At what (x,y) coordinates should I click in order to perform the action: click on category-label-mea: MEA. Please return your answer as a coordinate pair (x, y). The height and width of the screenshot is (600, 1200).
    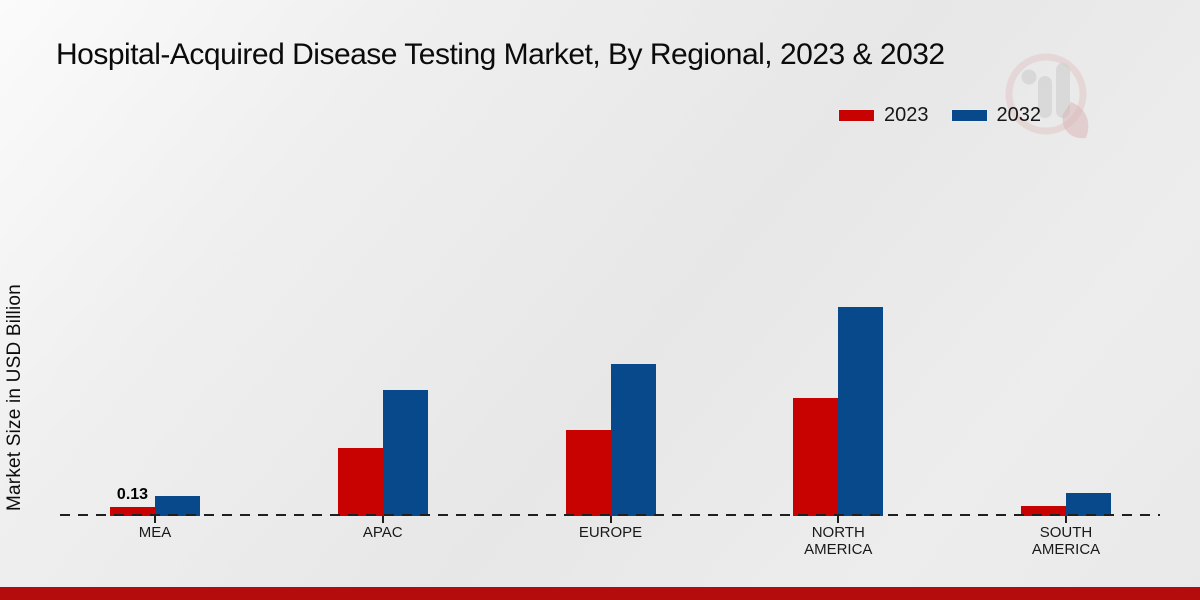
    Looking at the image, I should click on (155, 532).